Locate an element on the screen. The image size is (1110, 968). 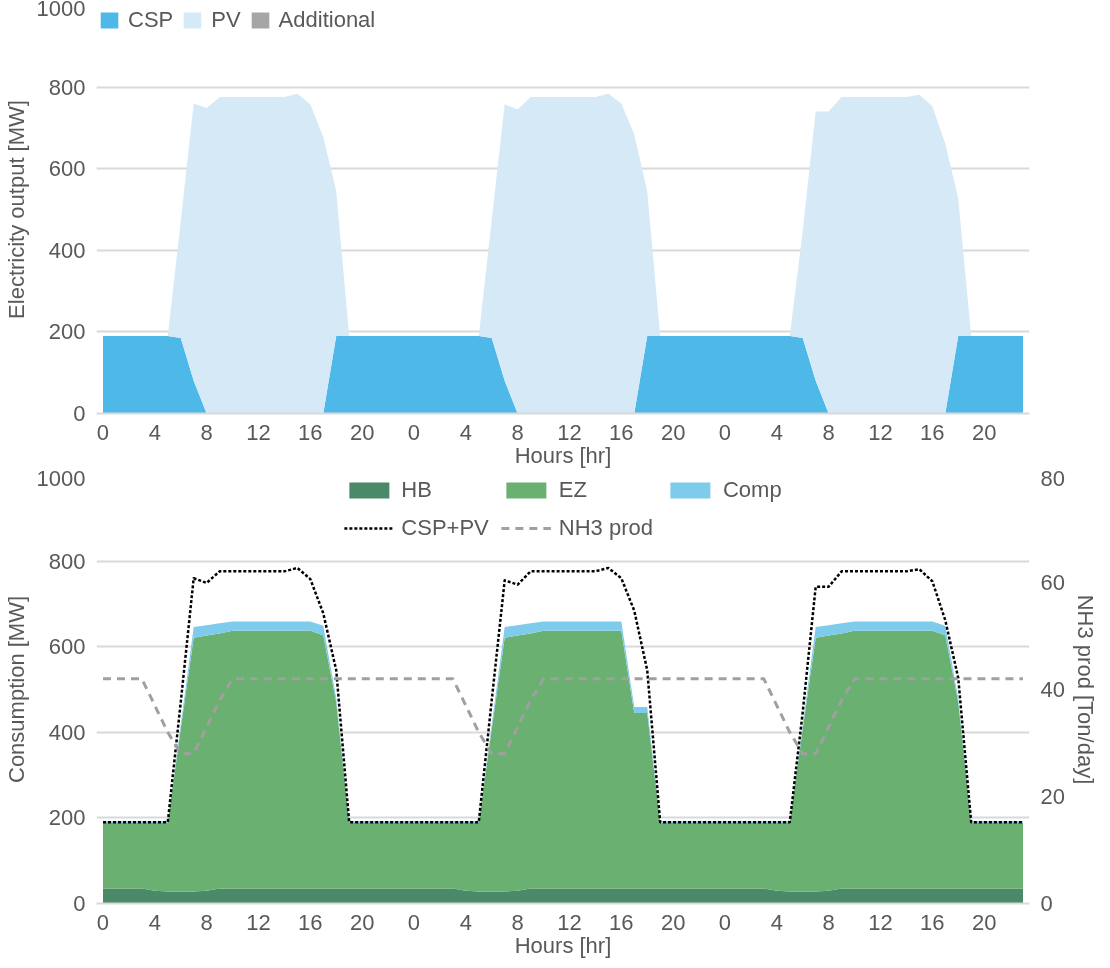
legend-label: HB is located at coordinates (416, 490).